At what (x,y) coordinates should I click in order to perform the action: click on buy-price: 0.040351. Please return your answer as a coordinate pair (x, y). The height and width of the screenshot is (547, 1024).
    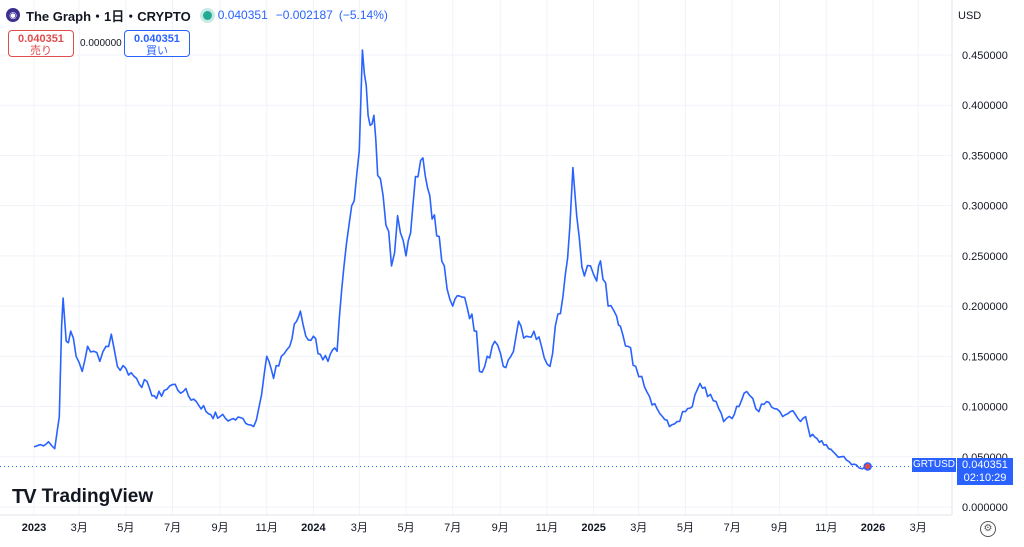
    Looking at the image, I should click on (157, 39).